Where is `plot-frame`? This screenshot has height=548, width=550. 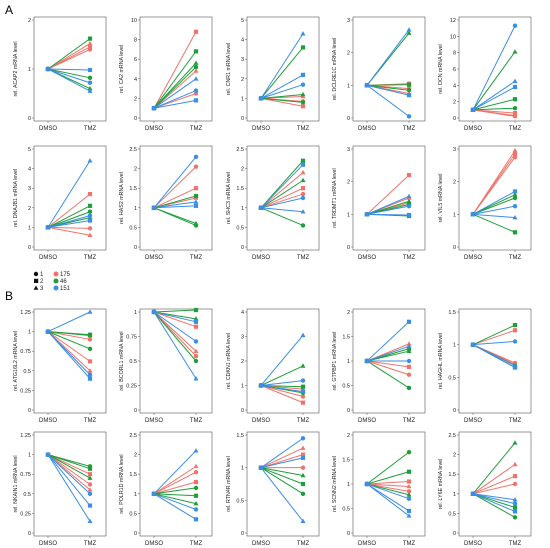 plot-frame is located at coordinates (495, 69).